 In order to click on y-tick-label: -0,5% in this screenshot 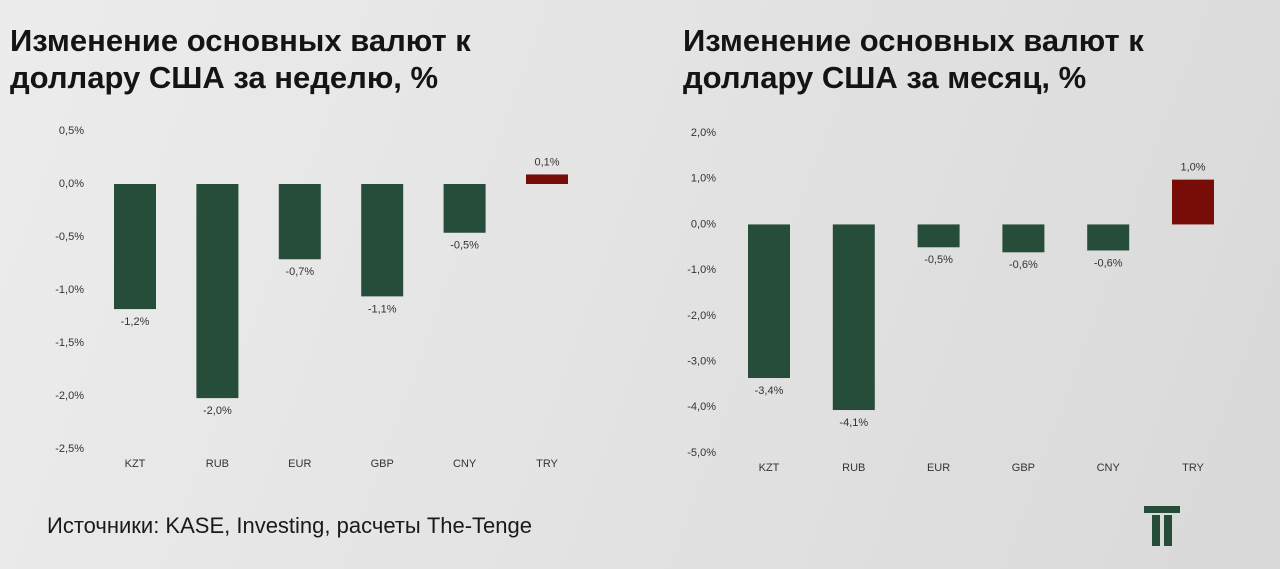, I will do `click(69, 237)`.